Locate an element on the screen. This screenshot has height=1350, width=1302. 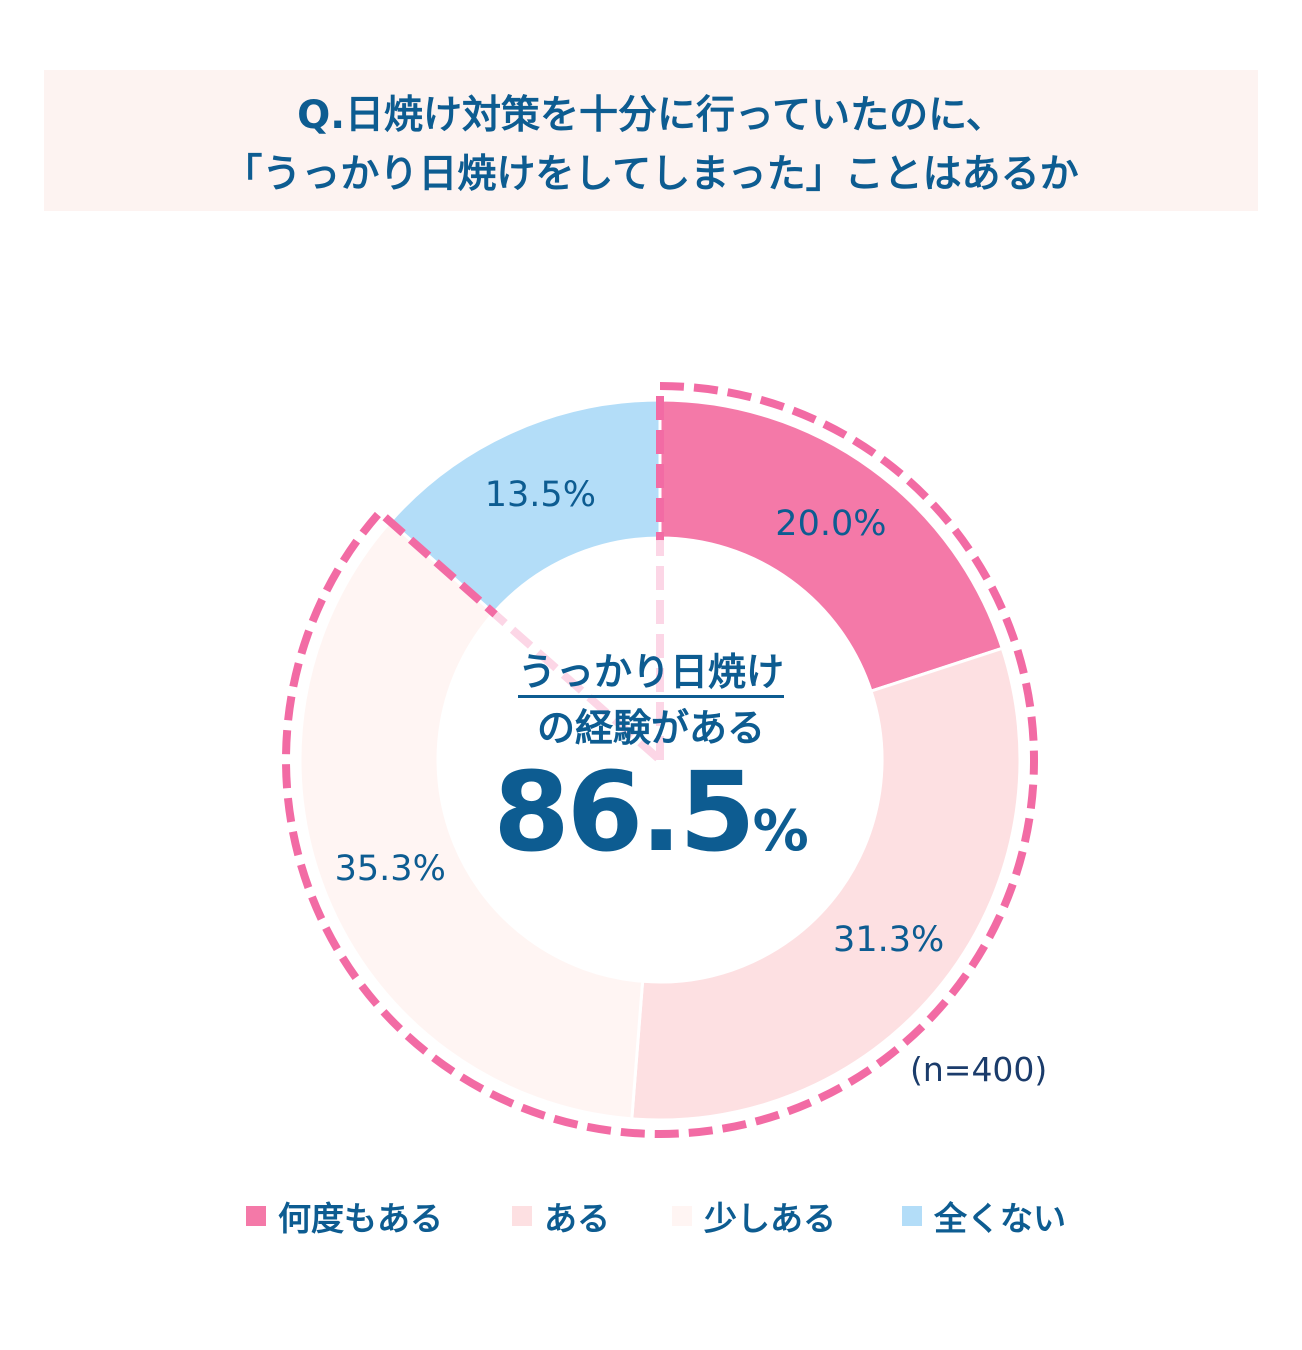
legend: 何度もある ある 少しある 全くない is located at coordinates (651, 1217).